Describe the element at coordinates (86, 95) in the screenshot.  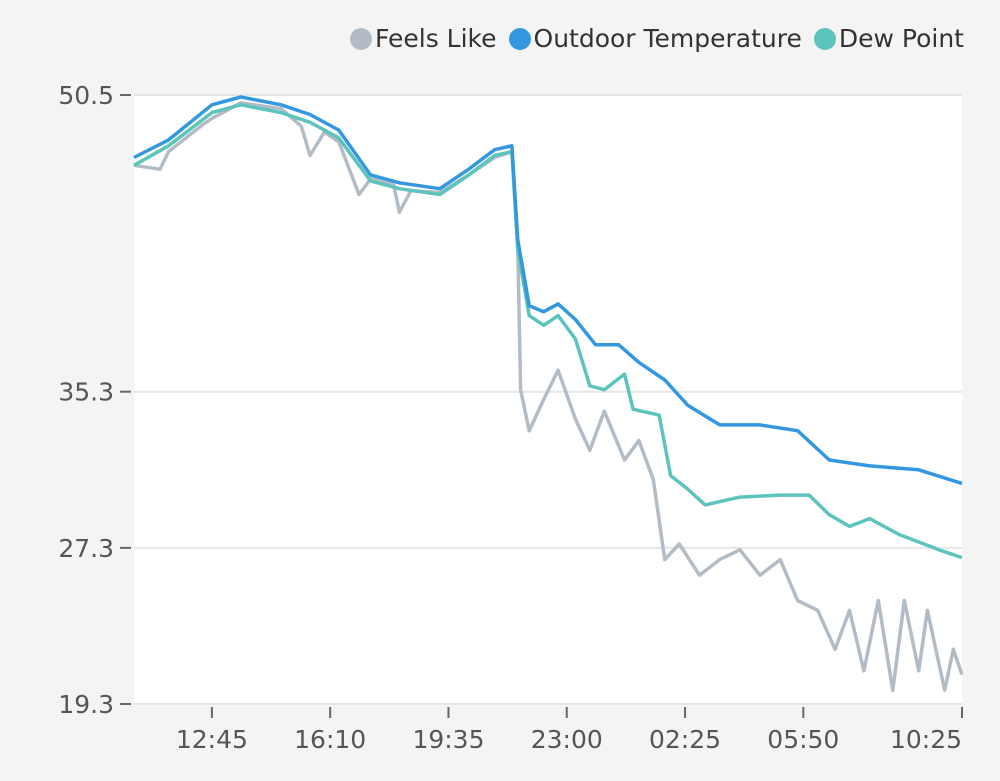
I see `y-tick-label: 50.5` at that location.